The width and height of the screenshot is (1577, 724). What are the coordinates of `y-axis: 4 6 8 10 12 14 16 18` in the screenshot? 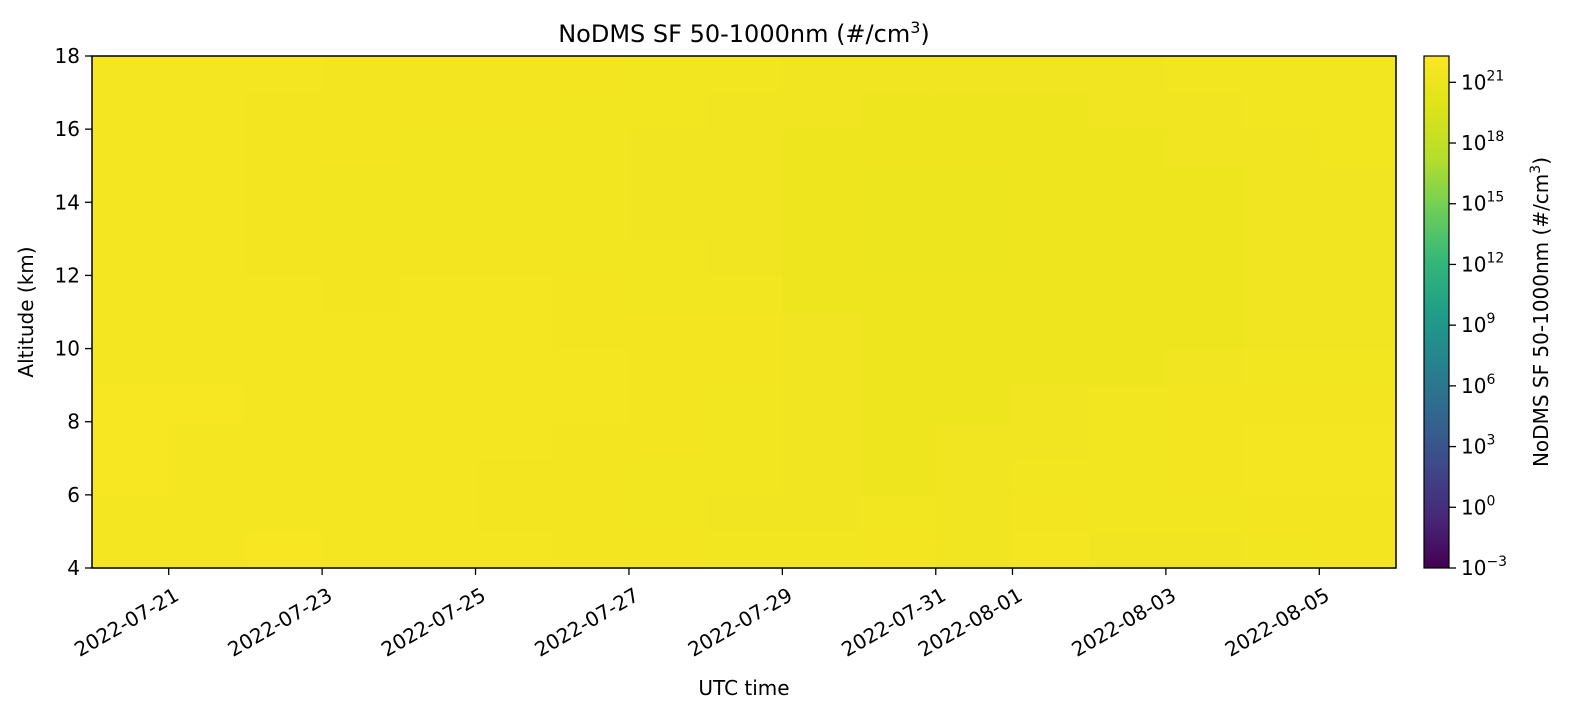 It's located at (73, 312).